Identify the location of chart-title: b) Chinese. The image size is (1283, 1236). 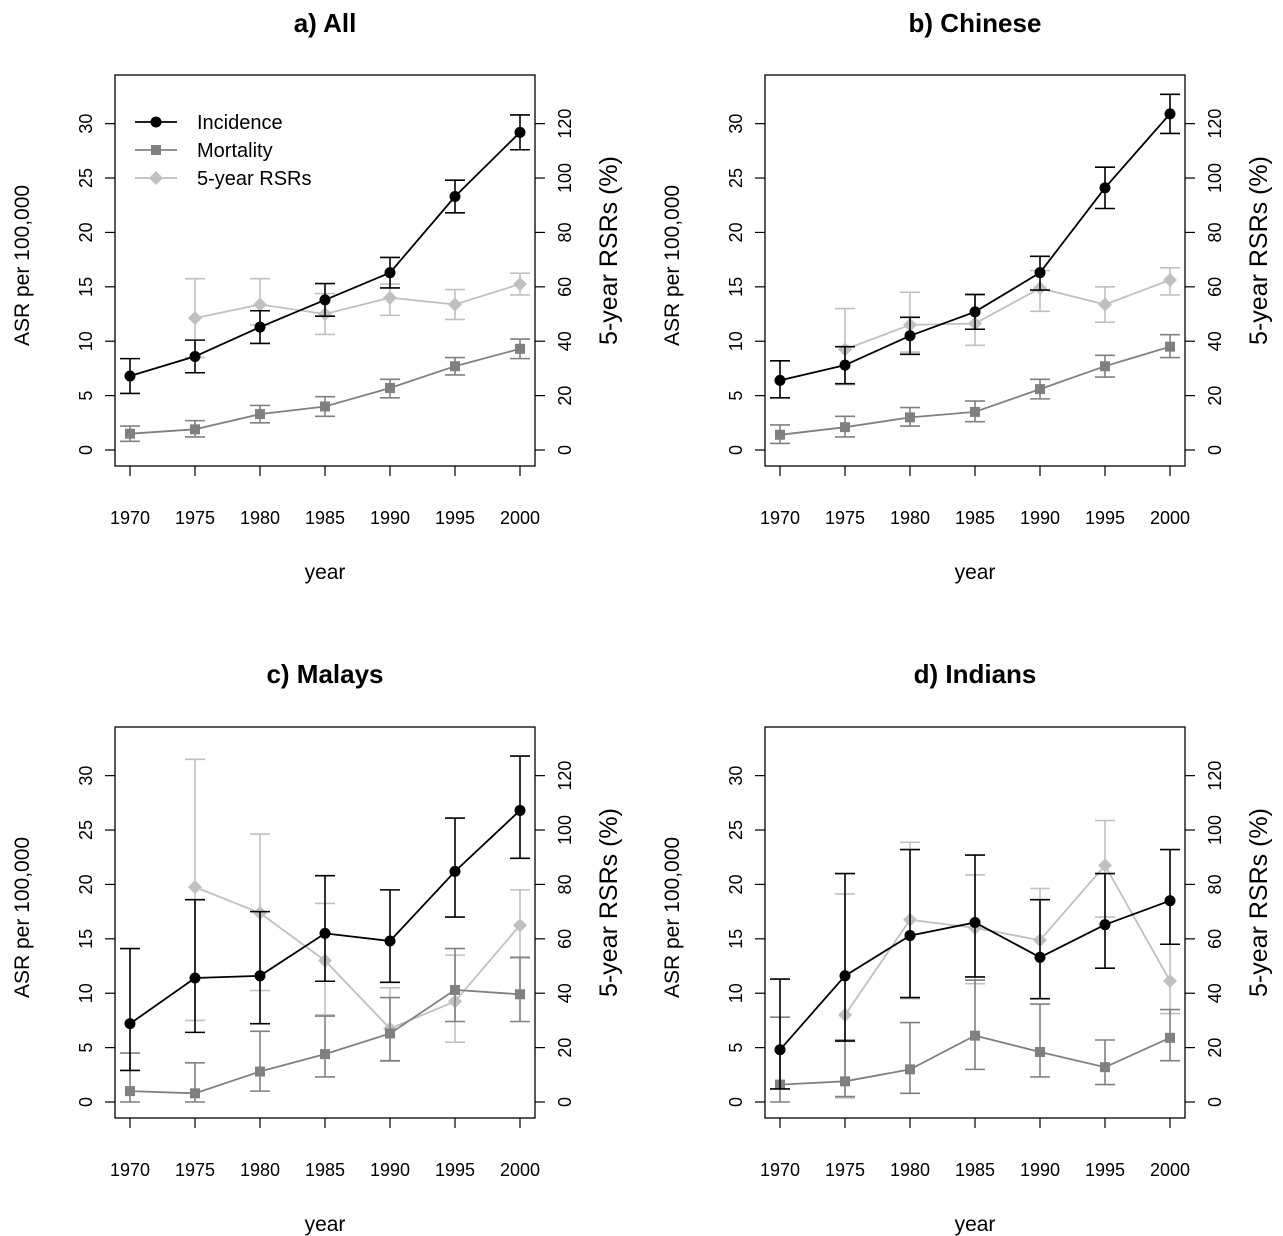
(975, 23).